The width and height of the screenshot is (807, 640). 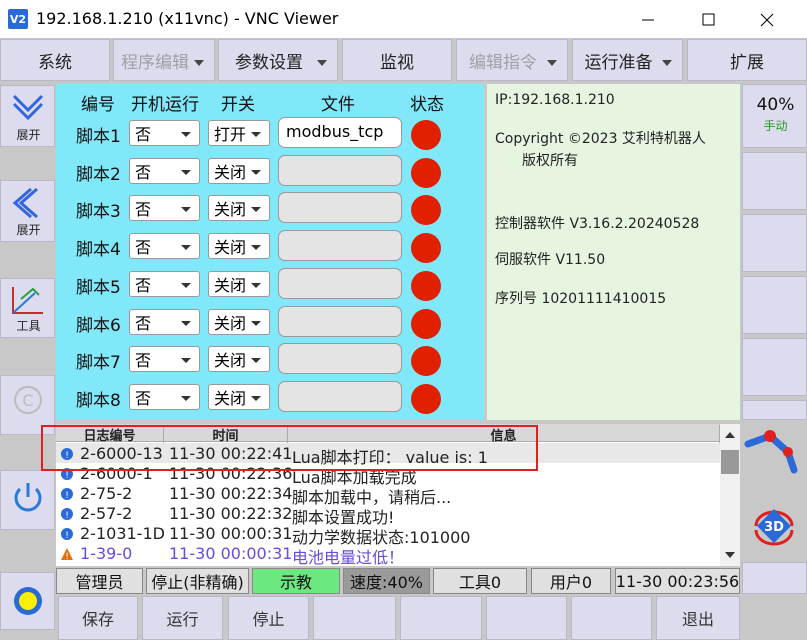 What do you see at coordinates (99, 581) in the screenshot?
I see `status-cell: 管理员` at bounding box center [99, 581].